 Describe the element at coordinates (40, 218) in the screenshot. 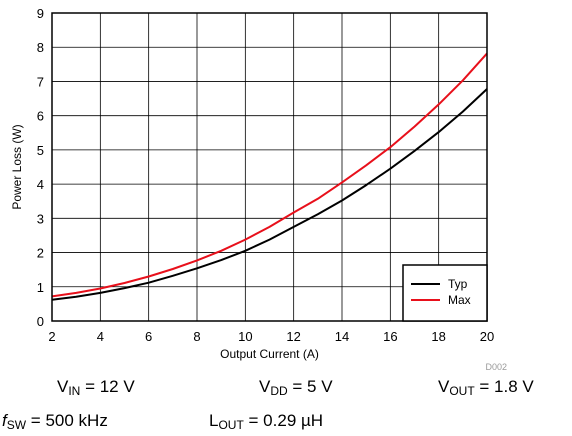

I see `y-tick-label: 3` at that location.